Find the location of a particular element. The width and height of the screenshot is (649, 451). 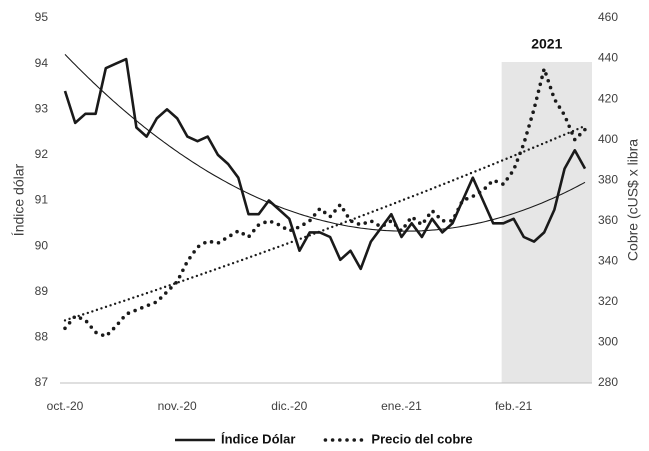

y2-tick-label: 440 is located at coordinates (608, 58).